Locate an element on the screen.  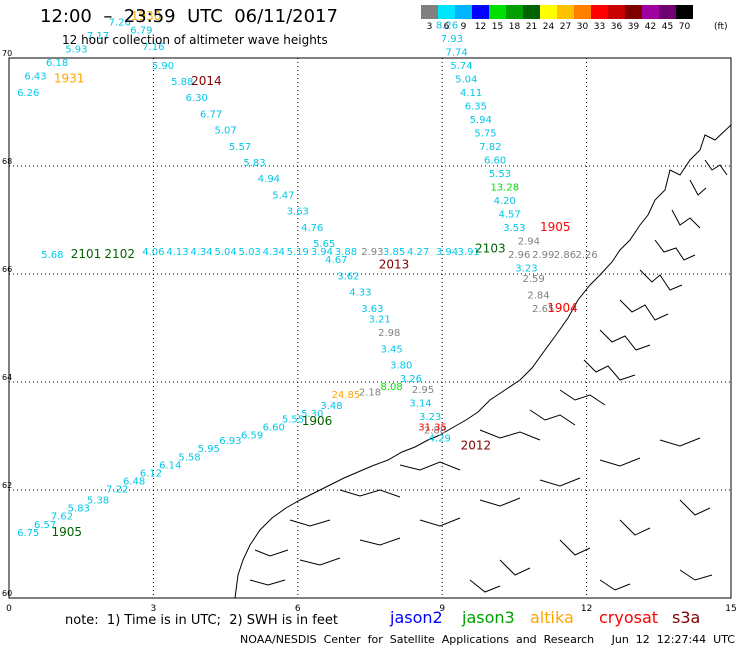
wave-height-value: 4.67 is located at coordinates (336, 260).